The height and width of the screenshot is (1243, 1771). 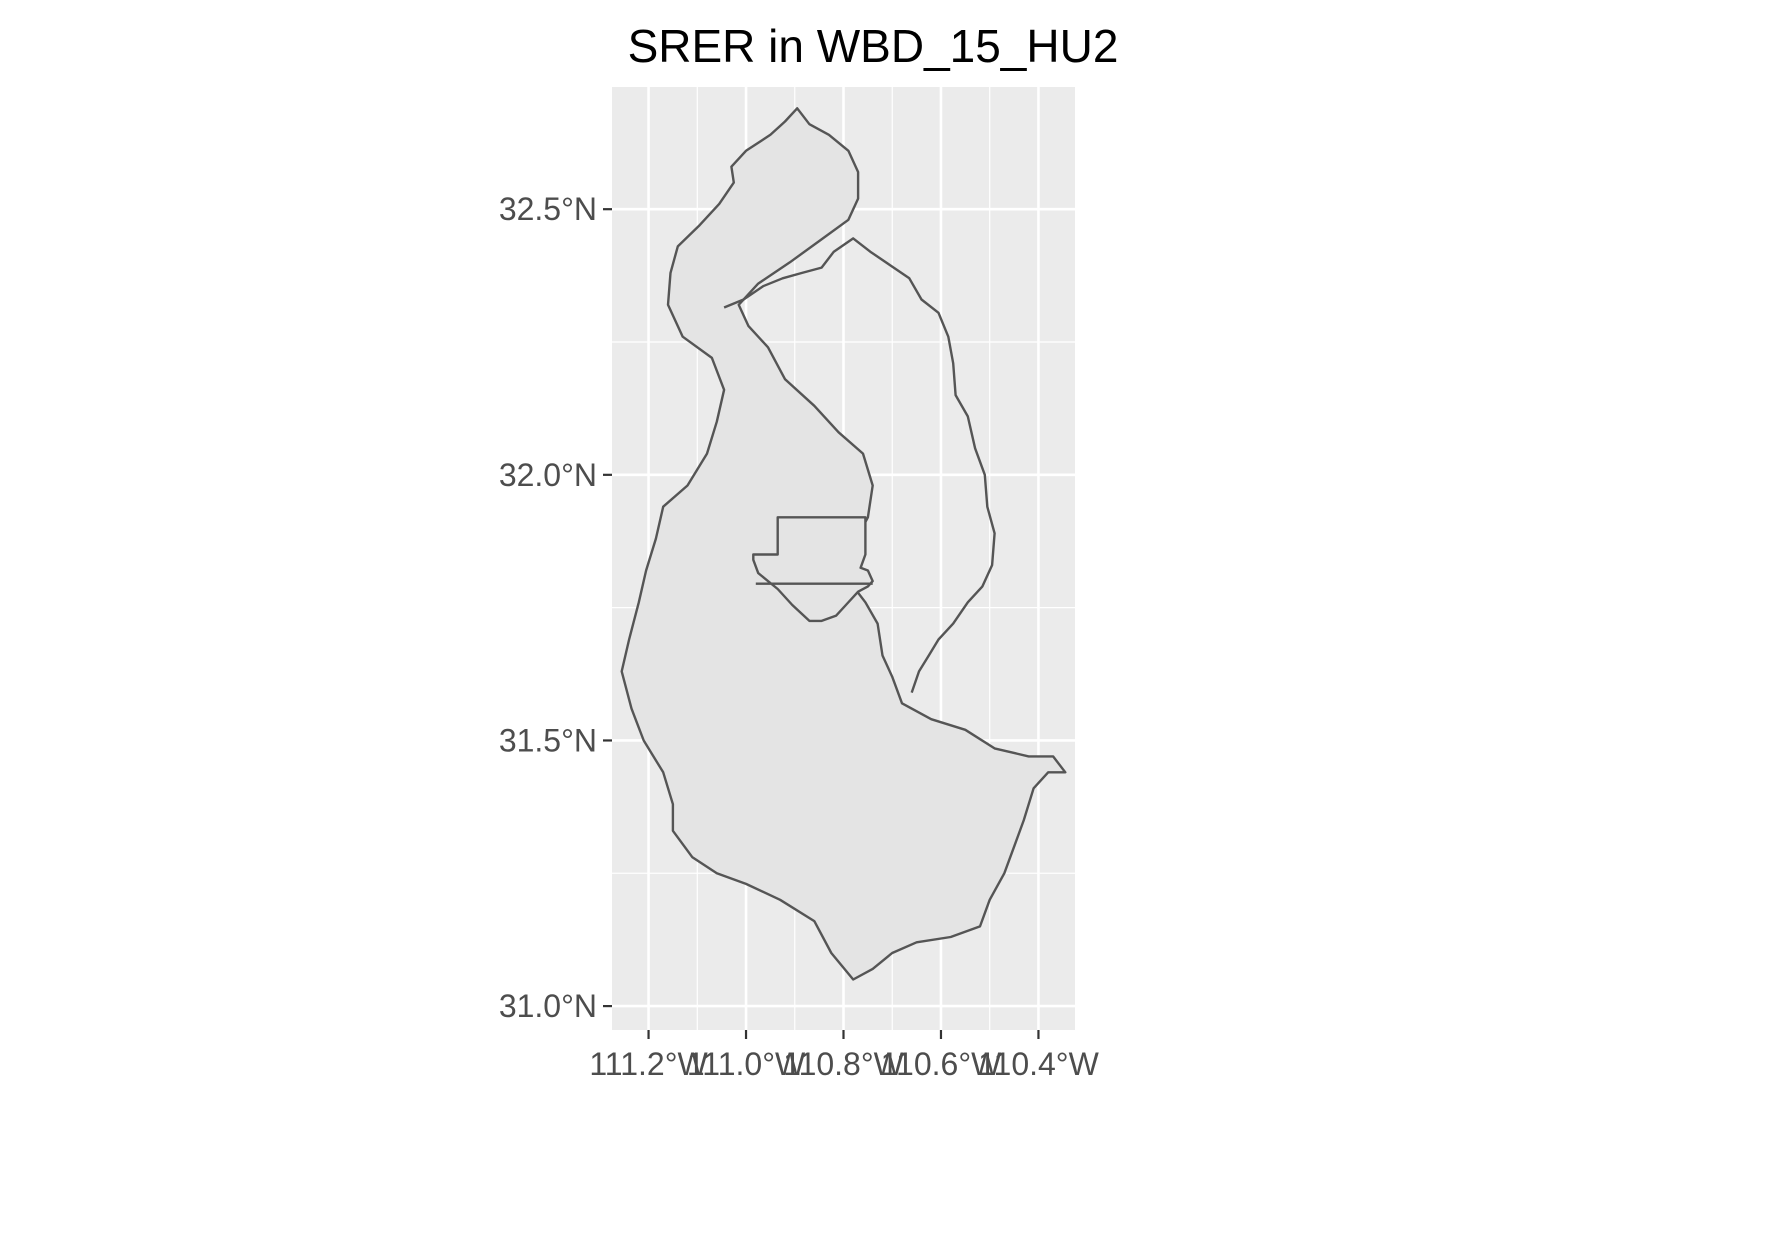 What do you see at coordinates (555, 607) in the screenshot?
I see `y-axis: 32.5°N 32.0°N 31.5°N 31.0°N` at bounding box center [555, 607].